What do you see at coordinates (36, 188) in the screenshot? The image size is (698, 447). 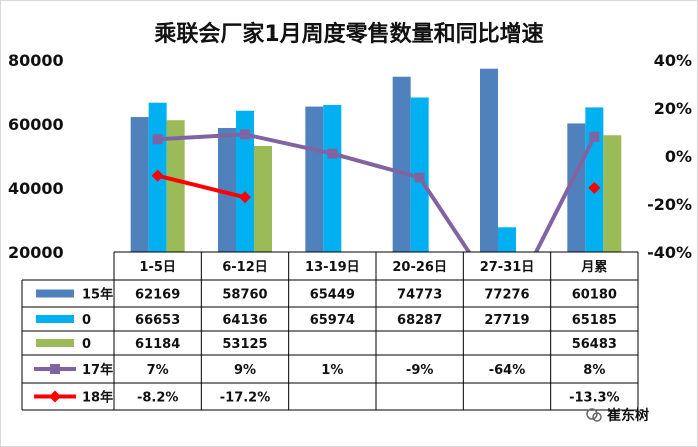 I see `y-left-tick-label: 40000` at bounding box center [36, 188].